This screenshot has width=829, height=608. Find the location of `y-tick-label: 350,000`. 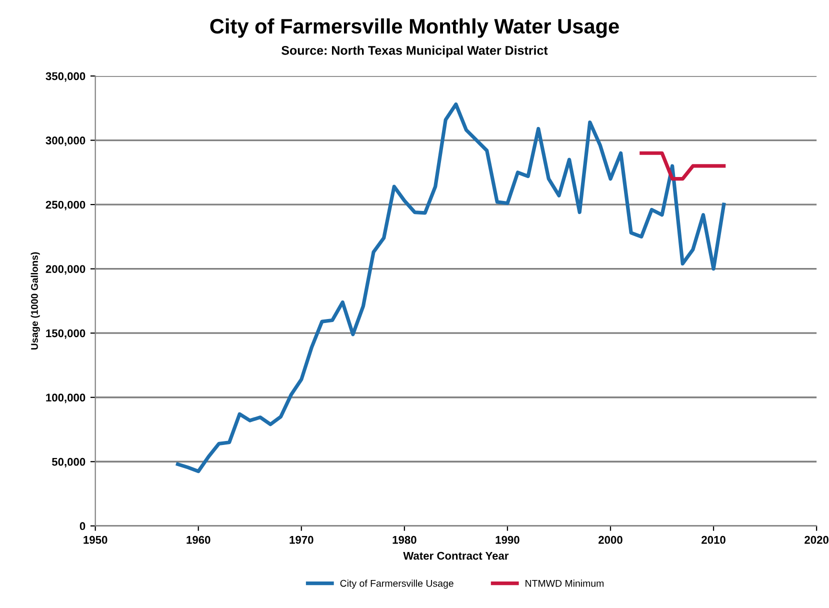

y-tick-label: 350,000 is located at coordinates (66, 77).